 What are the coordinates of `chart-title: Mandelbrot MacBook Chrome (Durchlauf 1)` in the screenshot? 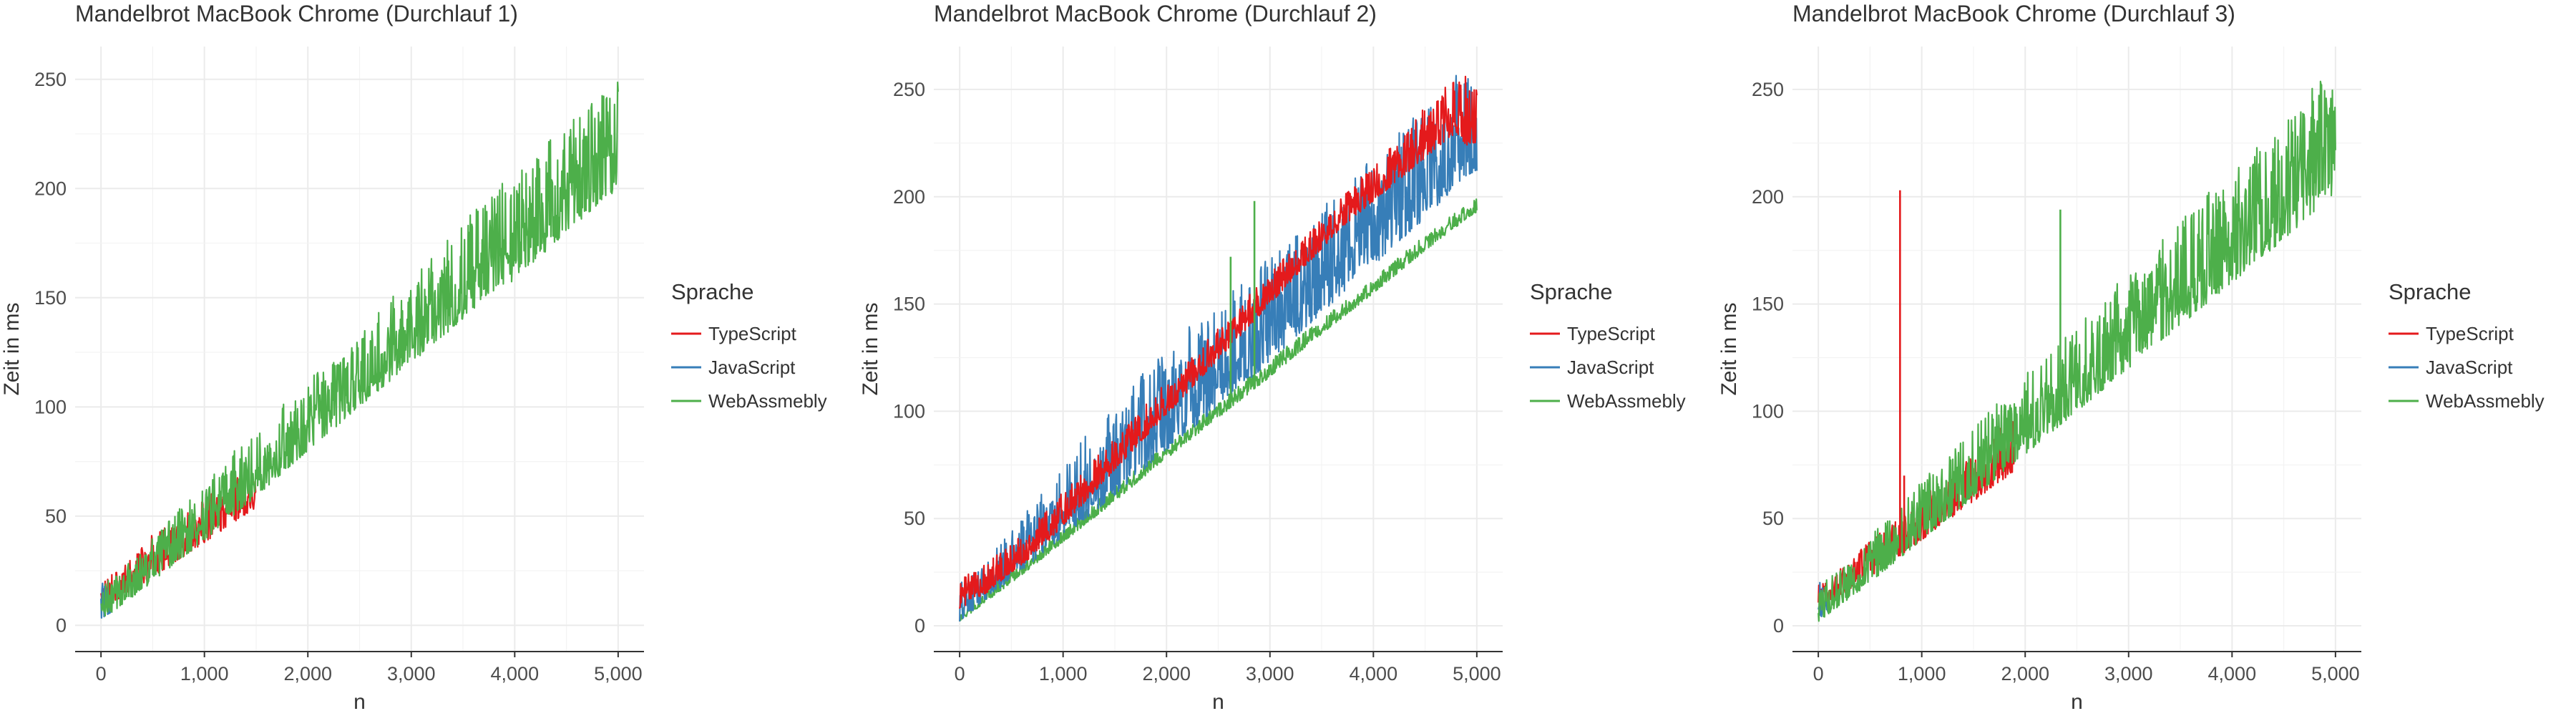 It's located at (296, 13).